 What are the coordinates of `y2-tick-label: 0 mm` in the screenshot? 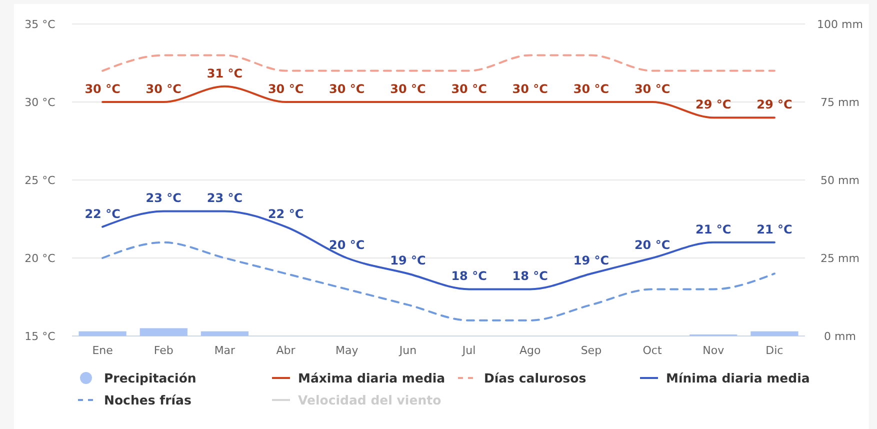 It's located at (840, 336).